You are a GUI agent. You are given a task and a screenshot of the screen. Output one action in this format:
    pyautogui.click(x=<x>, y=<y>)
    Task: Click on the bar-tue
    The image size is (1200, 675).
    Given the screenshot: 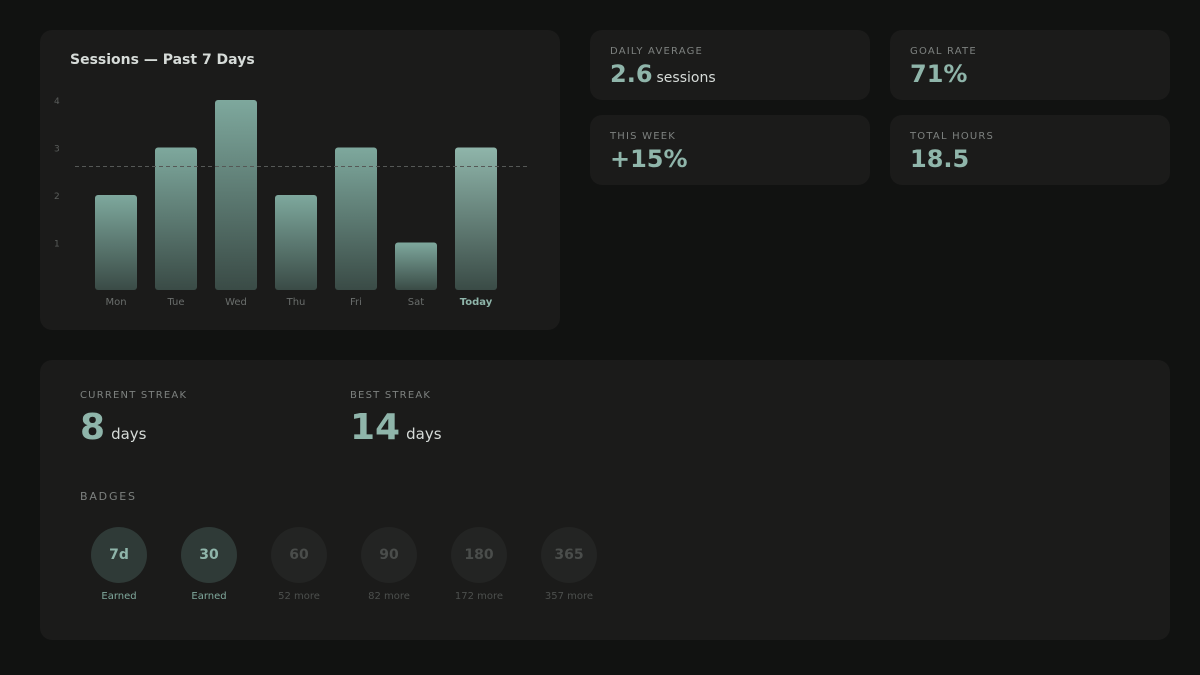 What is the action you would take?
    pyautogui.click(x=176, y=219)
    